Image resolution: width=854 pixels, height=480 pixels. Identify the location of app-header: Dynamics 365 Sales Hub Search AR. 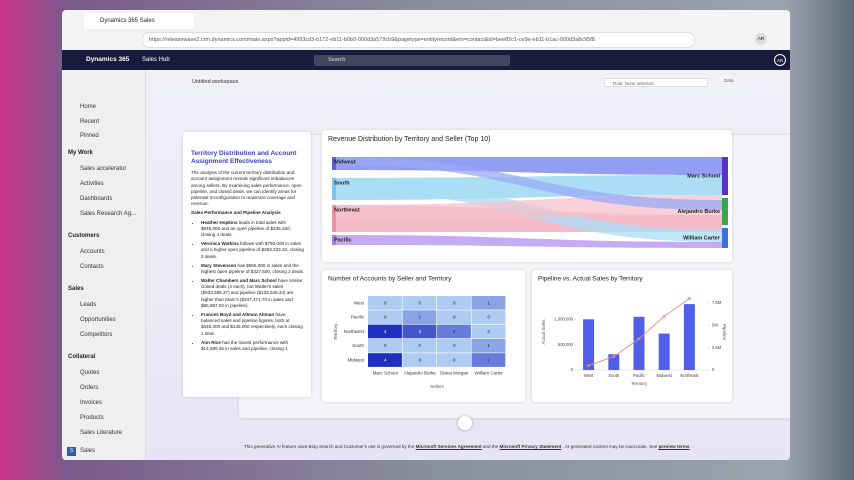
(426, 60).